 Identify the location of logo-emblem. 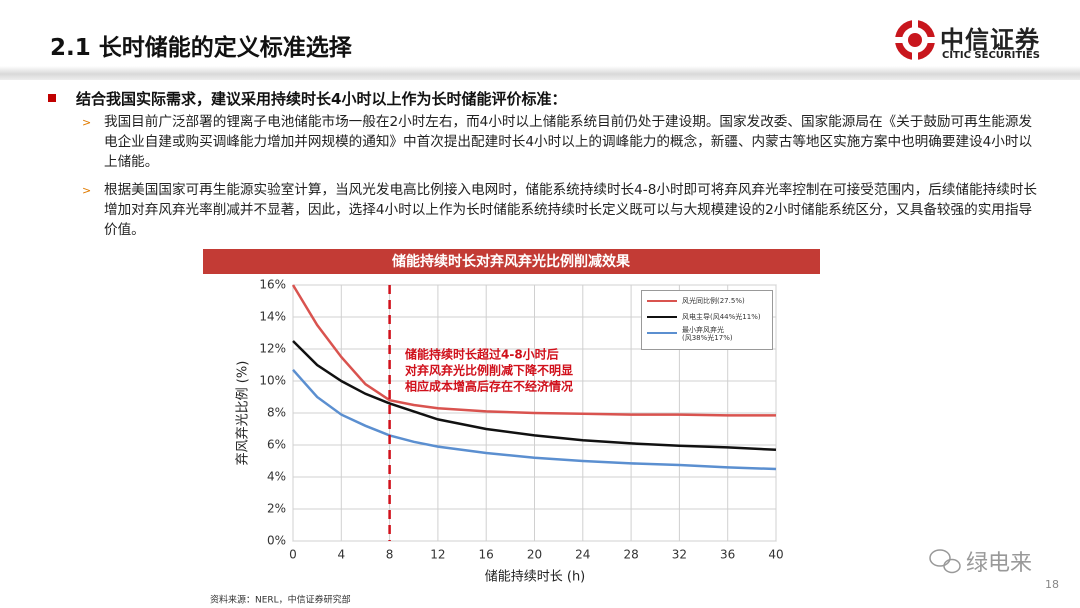
(915, 40).